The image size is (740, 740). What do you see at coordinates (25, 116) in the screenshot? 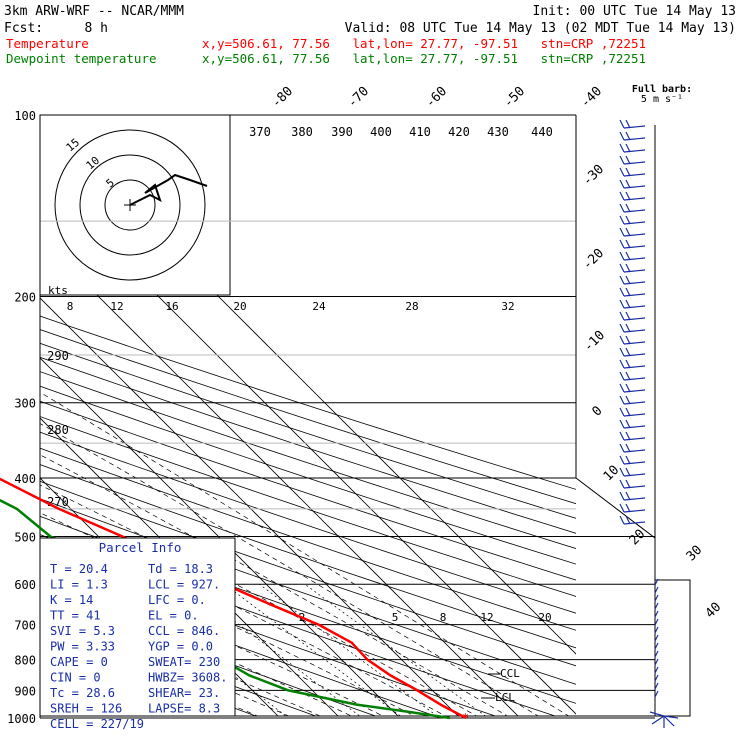
I see `pressure-label: 100` at bounding box center [25, 116].